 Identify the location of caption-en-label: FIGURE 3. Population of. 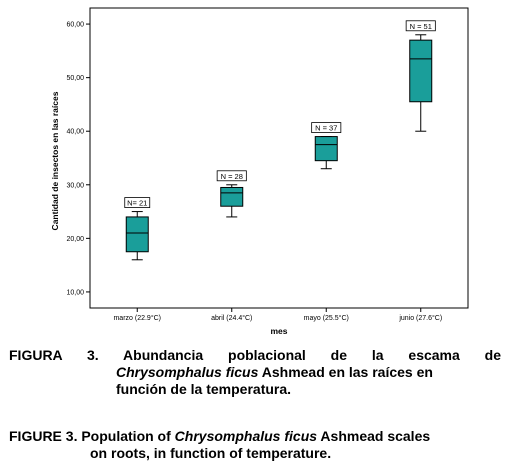
(92, 436).